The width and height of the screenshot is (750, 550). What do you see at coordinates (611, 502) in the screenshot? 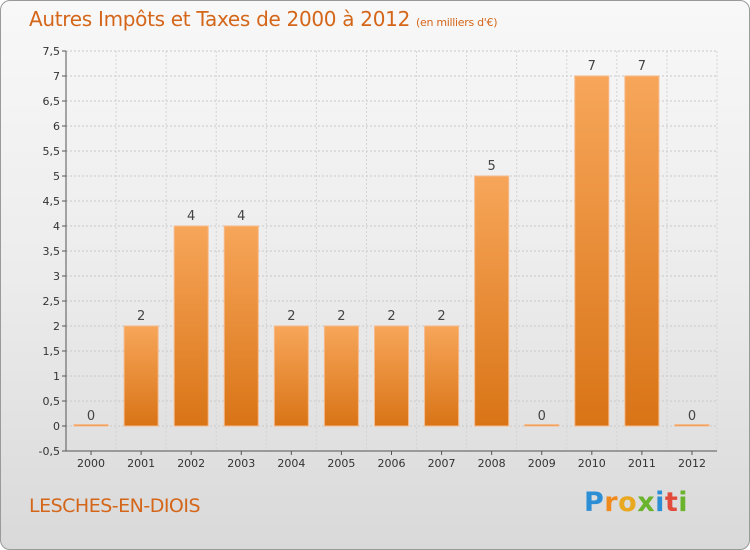
I see `logo-letter: r` at bounding box center [611, 502].